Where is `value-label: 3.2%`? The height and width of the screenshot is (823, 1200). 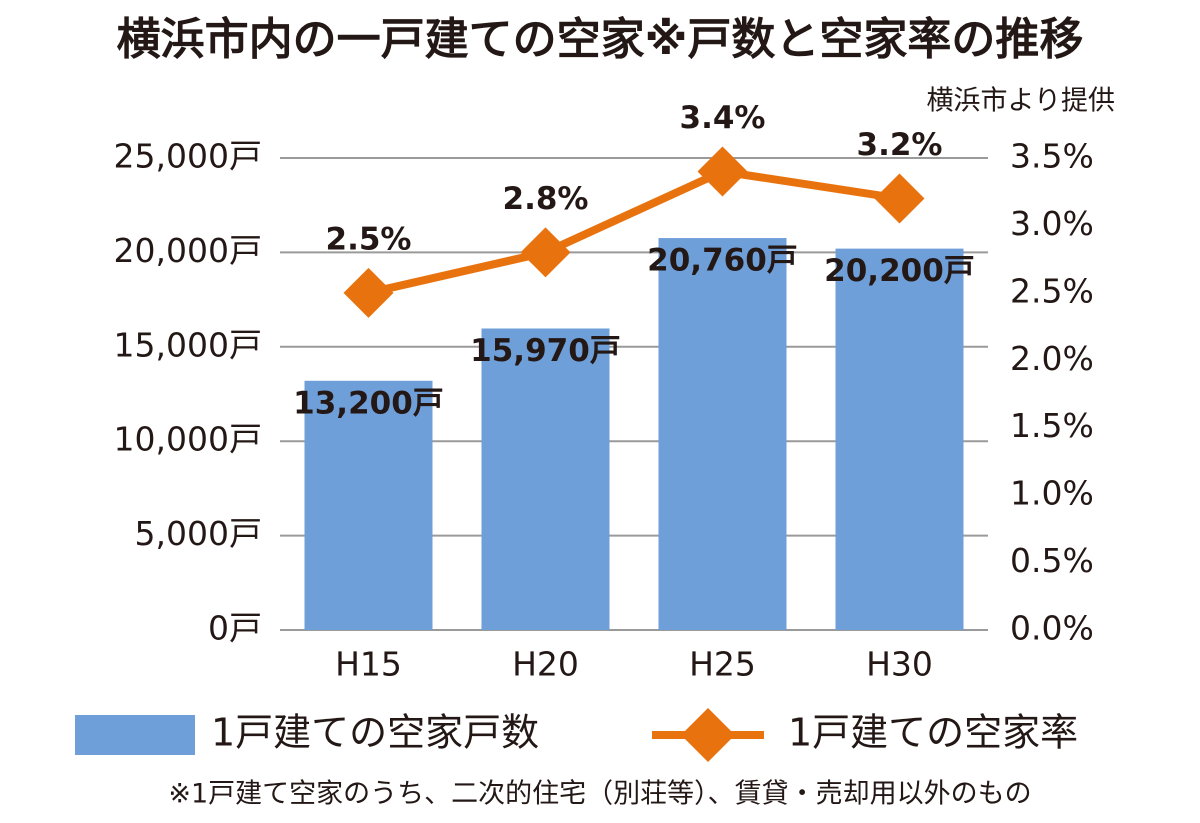
value-label: 3.2% is located at coordinates (900, 145).